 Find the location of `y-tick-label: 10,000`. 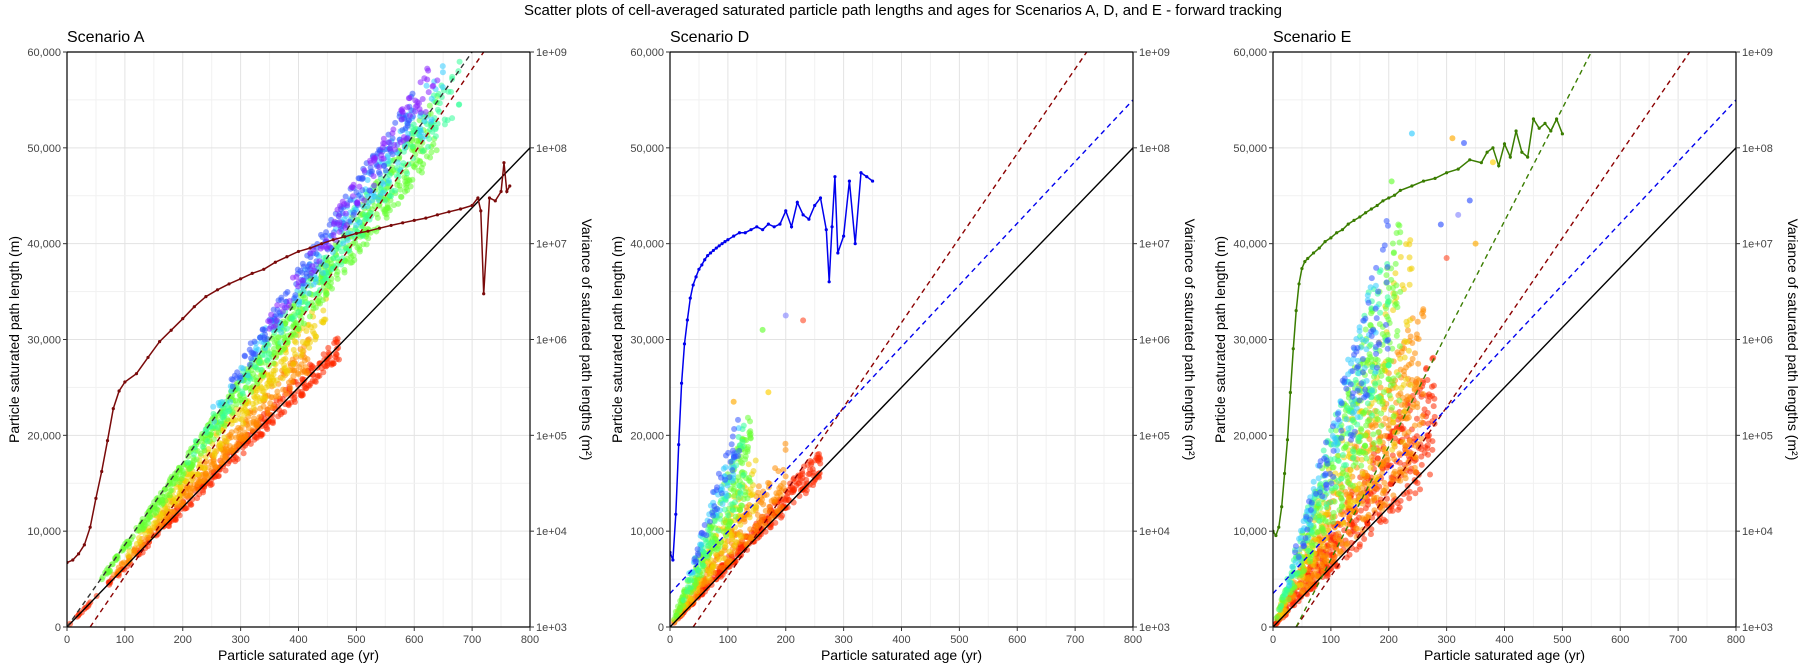

y-tick-label: 10,000 is located at coordinates (44, 532).